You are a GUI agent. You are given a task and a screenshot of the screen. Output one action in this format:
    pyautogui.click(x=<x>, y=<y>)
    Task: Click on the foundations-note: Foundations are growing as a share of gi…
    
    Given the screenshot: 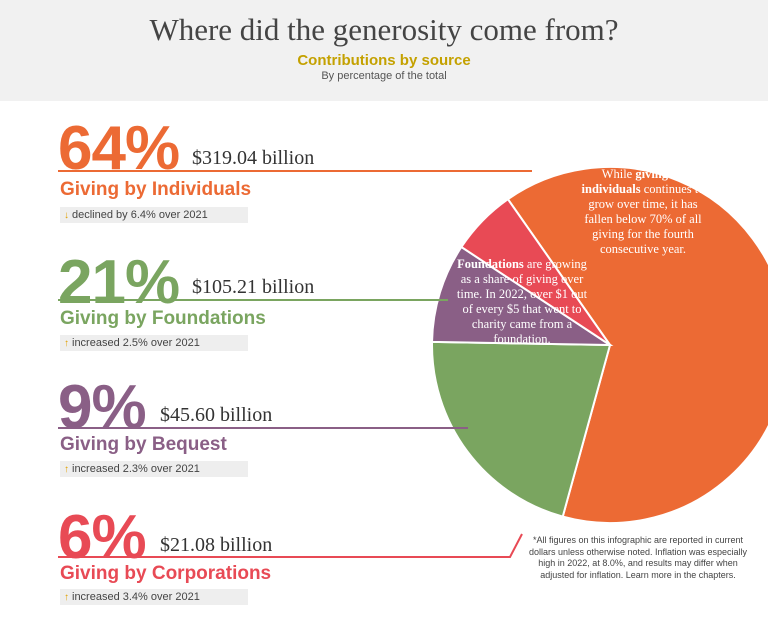 What is the action you would take?
    pyautogui.click(x=522, y=301)
    